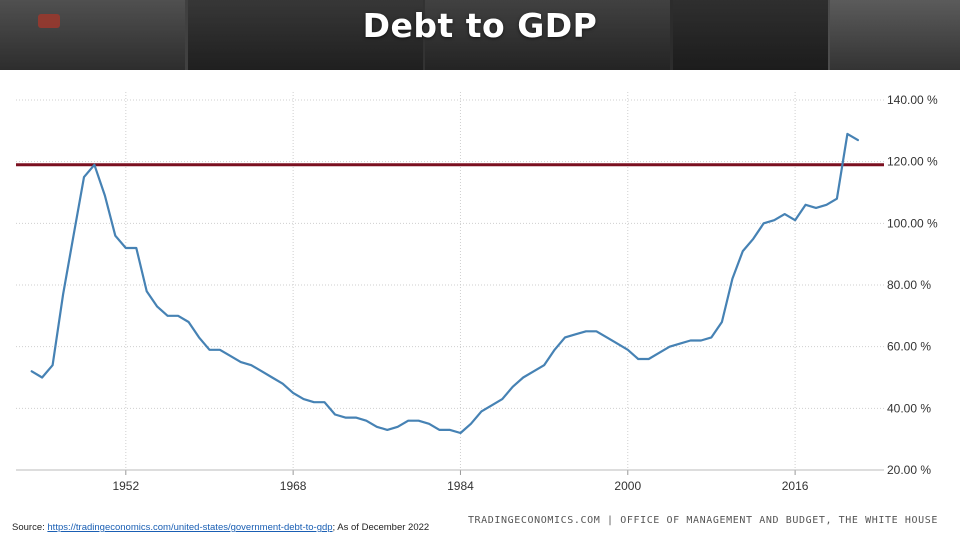 The image size is (960, 540). What do you see at coordinates (912, 223) in the screenshot?
I see `y-tick-label: 100.00 %` at bounding box center [912, 223].